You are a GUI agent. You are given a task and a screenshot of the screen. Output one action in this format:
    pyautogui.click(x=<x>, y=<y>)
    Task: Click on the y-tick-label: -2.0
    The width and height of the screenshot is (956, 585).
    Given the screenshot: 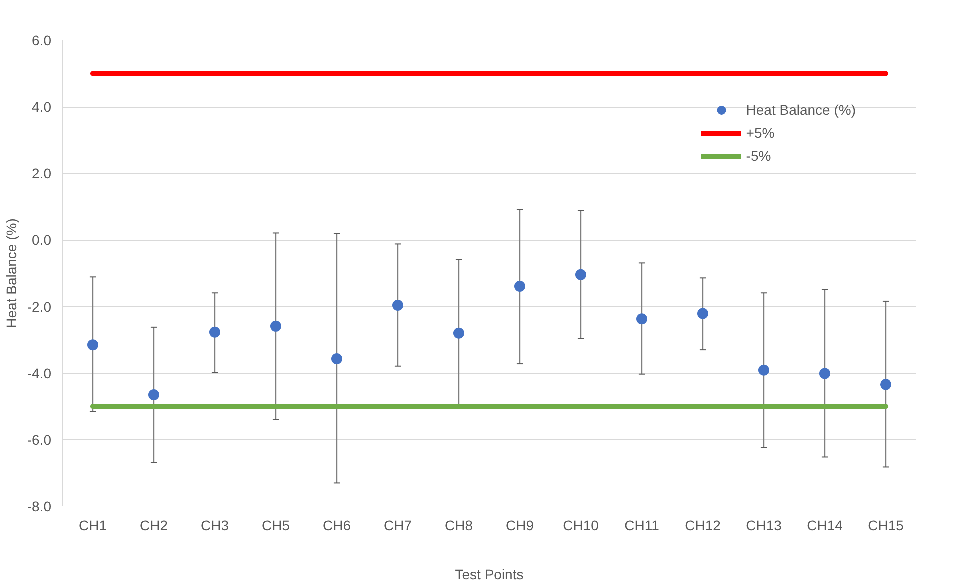 What is the action you would take?
    pyautogui.click(x=39, y=306)
    